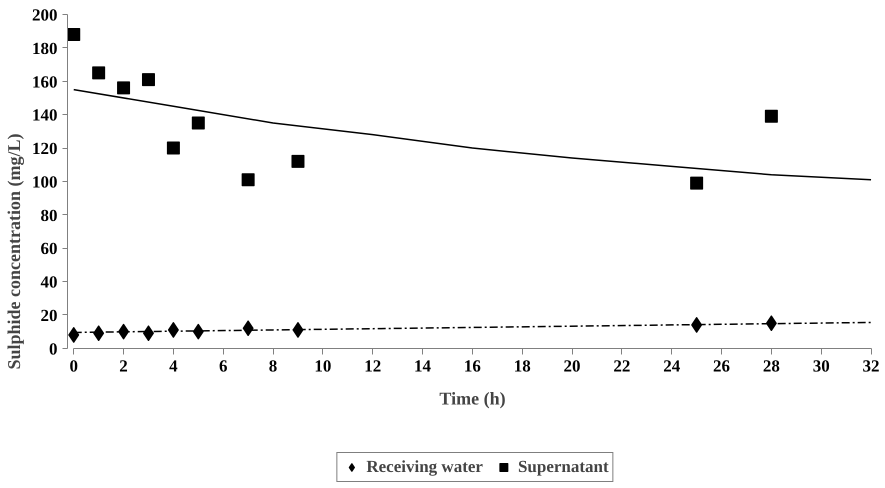 The width and height of the screenshot is (885, 488). Describe the element at coordinates (45, 148) in the screenshot. I see `y-tick-label: 120` at that location.